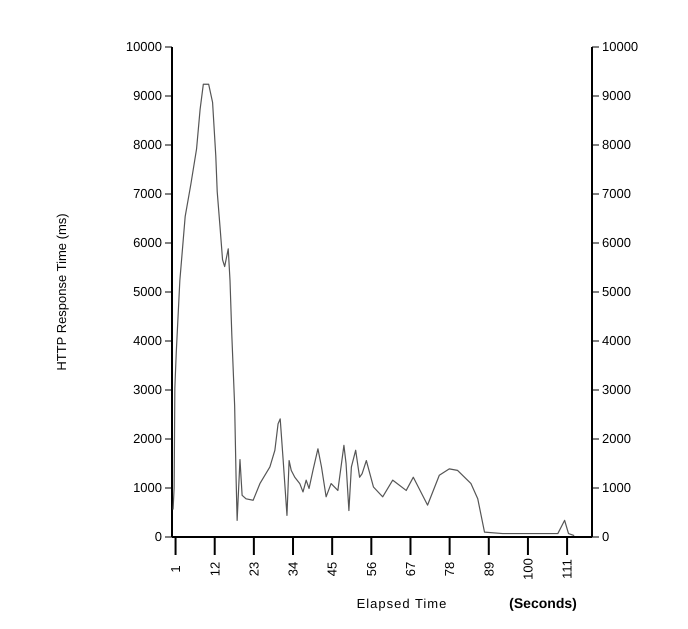 The height and width of the screenshot is (629, 688). Describe the element at coordinates (147, 340) in the screenshot. I see `y-tick-label: 4000` at that location.